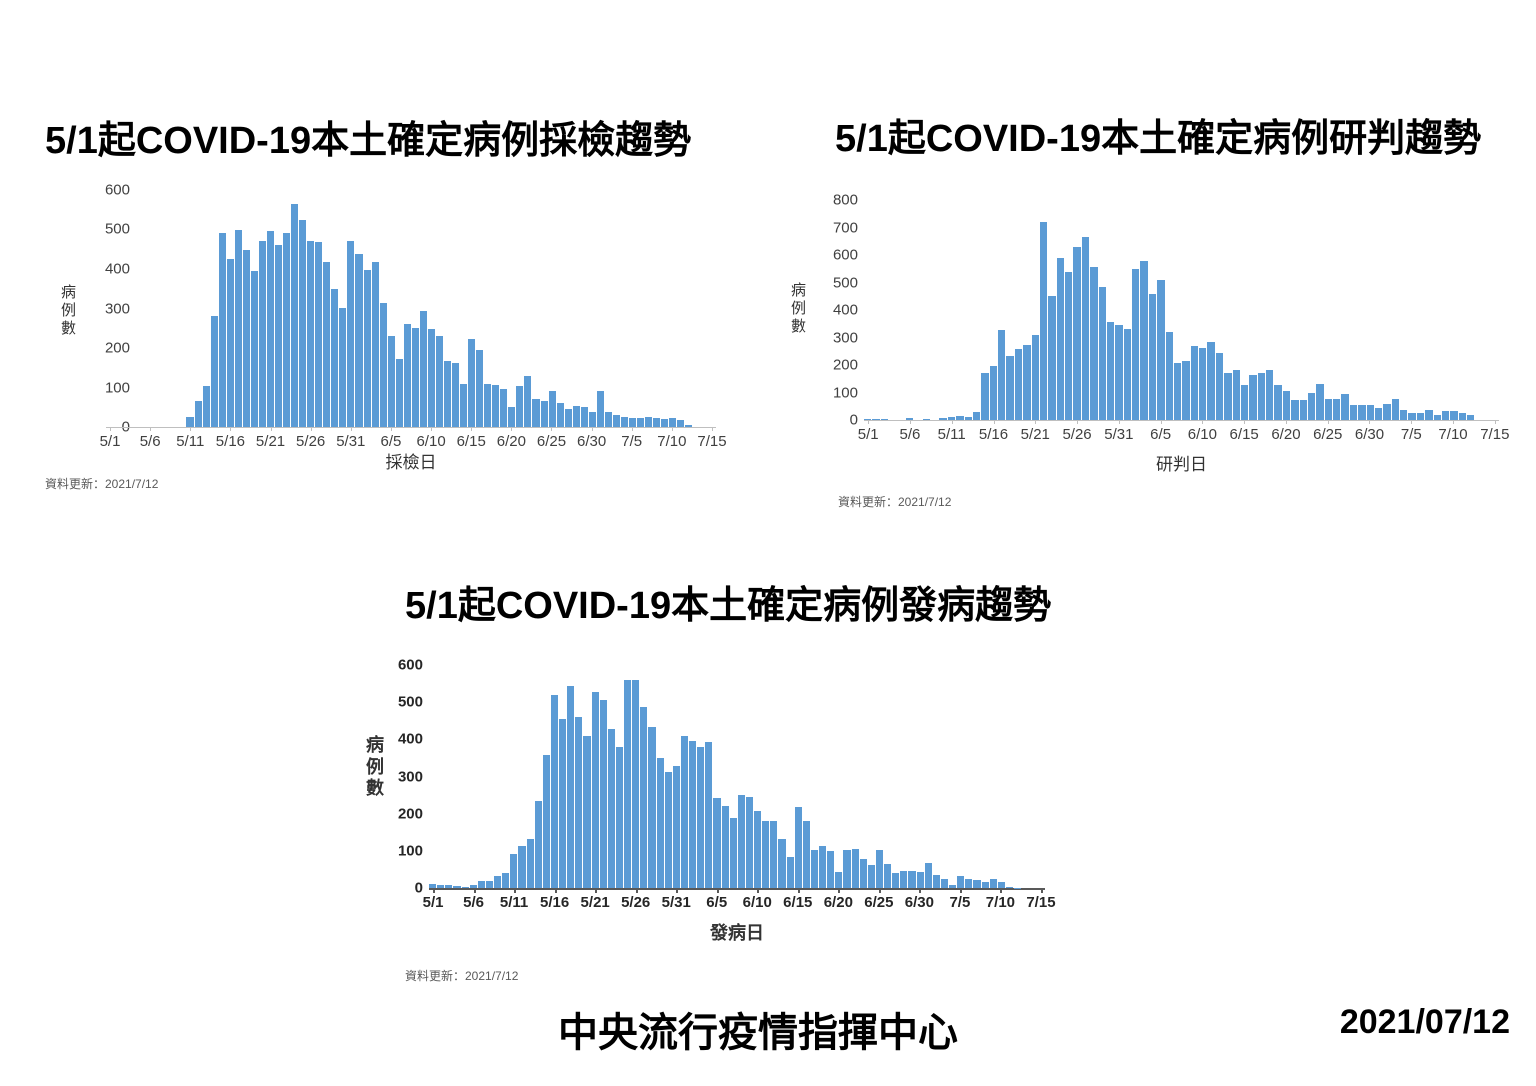 Image resolution: width=1536 pixels, height=1086 pixels. Describe the element at coordinates (611, 808) in the screenshot. I see `bar-5/23` at that location.